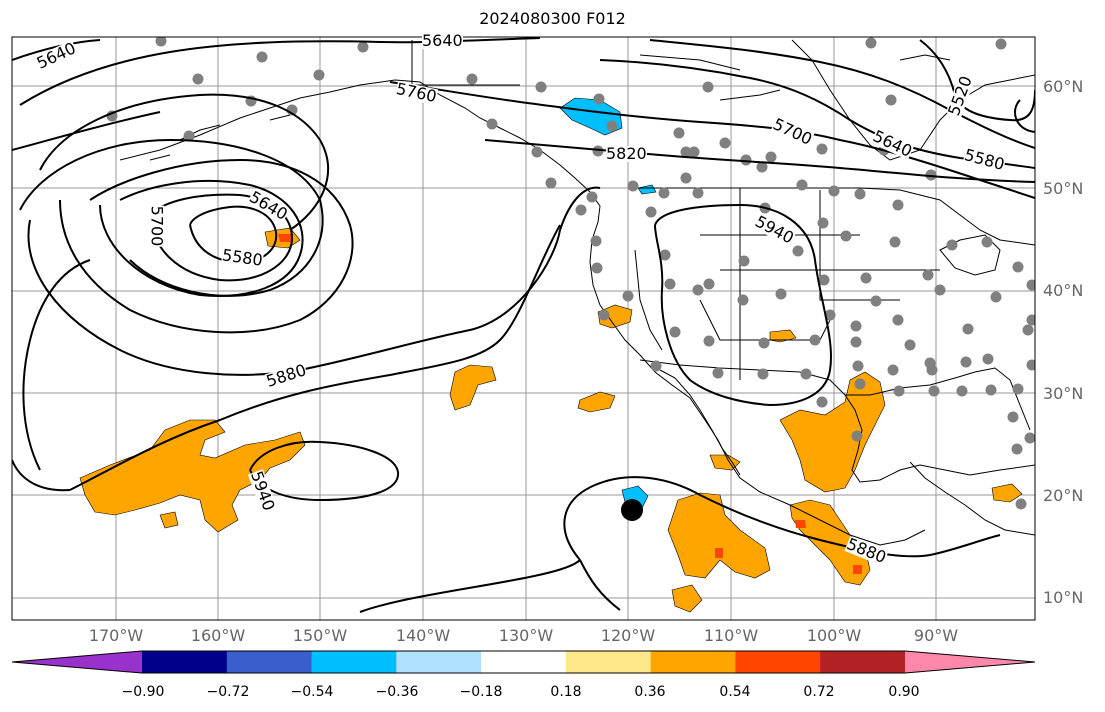 This screenshot has width=1105, height=712. I want to click on lon-label-100w: 100°W, so click(834, 635).